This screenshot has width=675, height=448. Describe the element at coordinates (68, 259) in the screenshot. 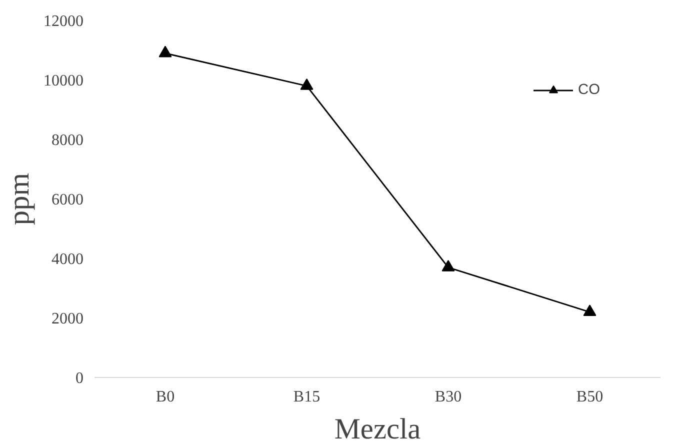

I see `y-tick-label: 4000` at that location.